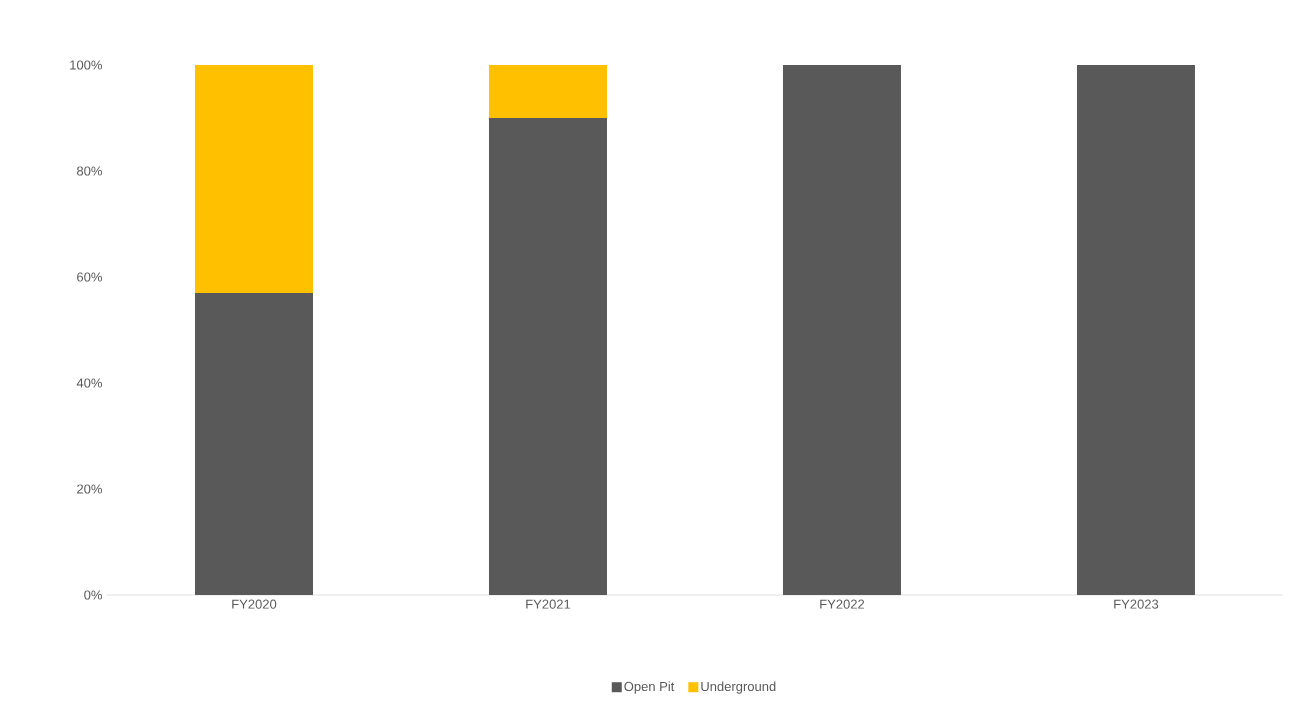 The width and height of the screenshot is (1315, 717). I want to click on x-tick-label: FY2022, so click(842, 604).